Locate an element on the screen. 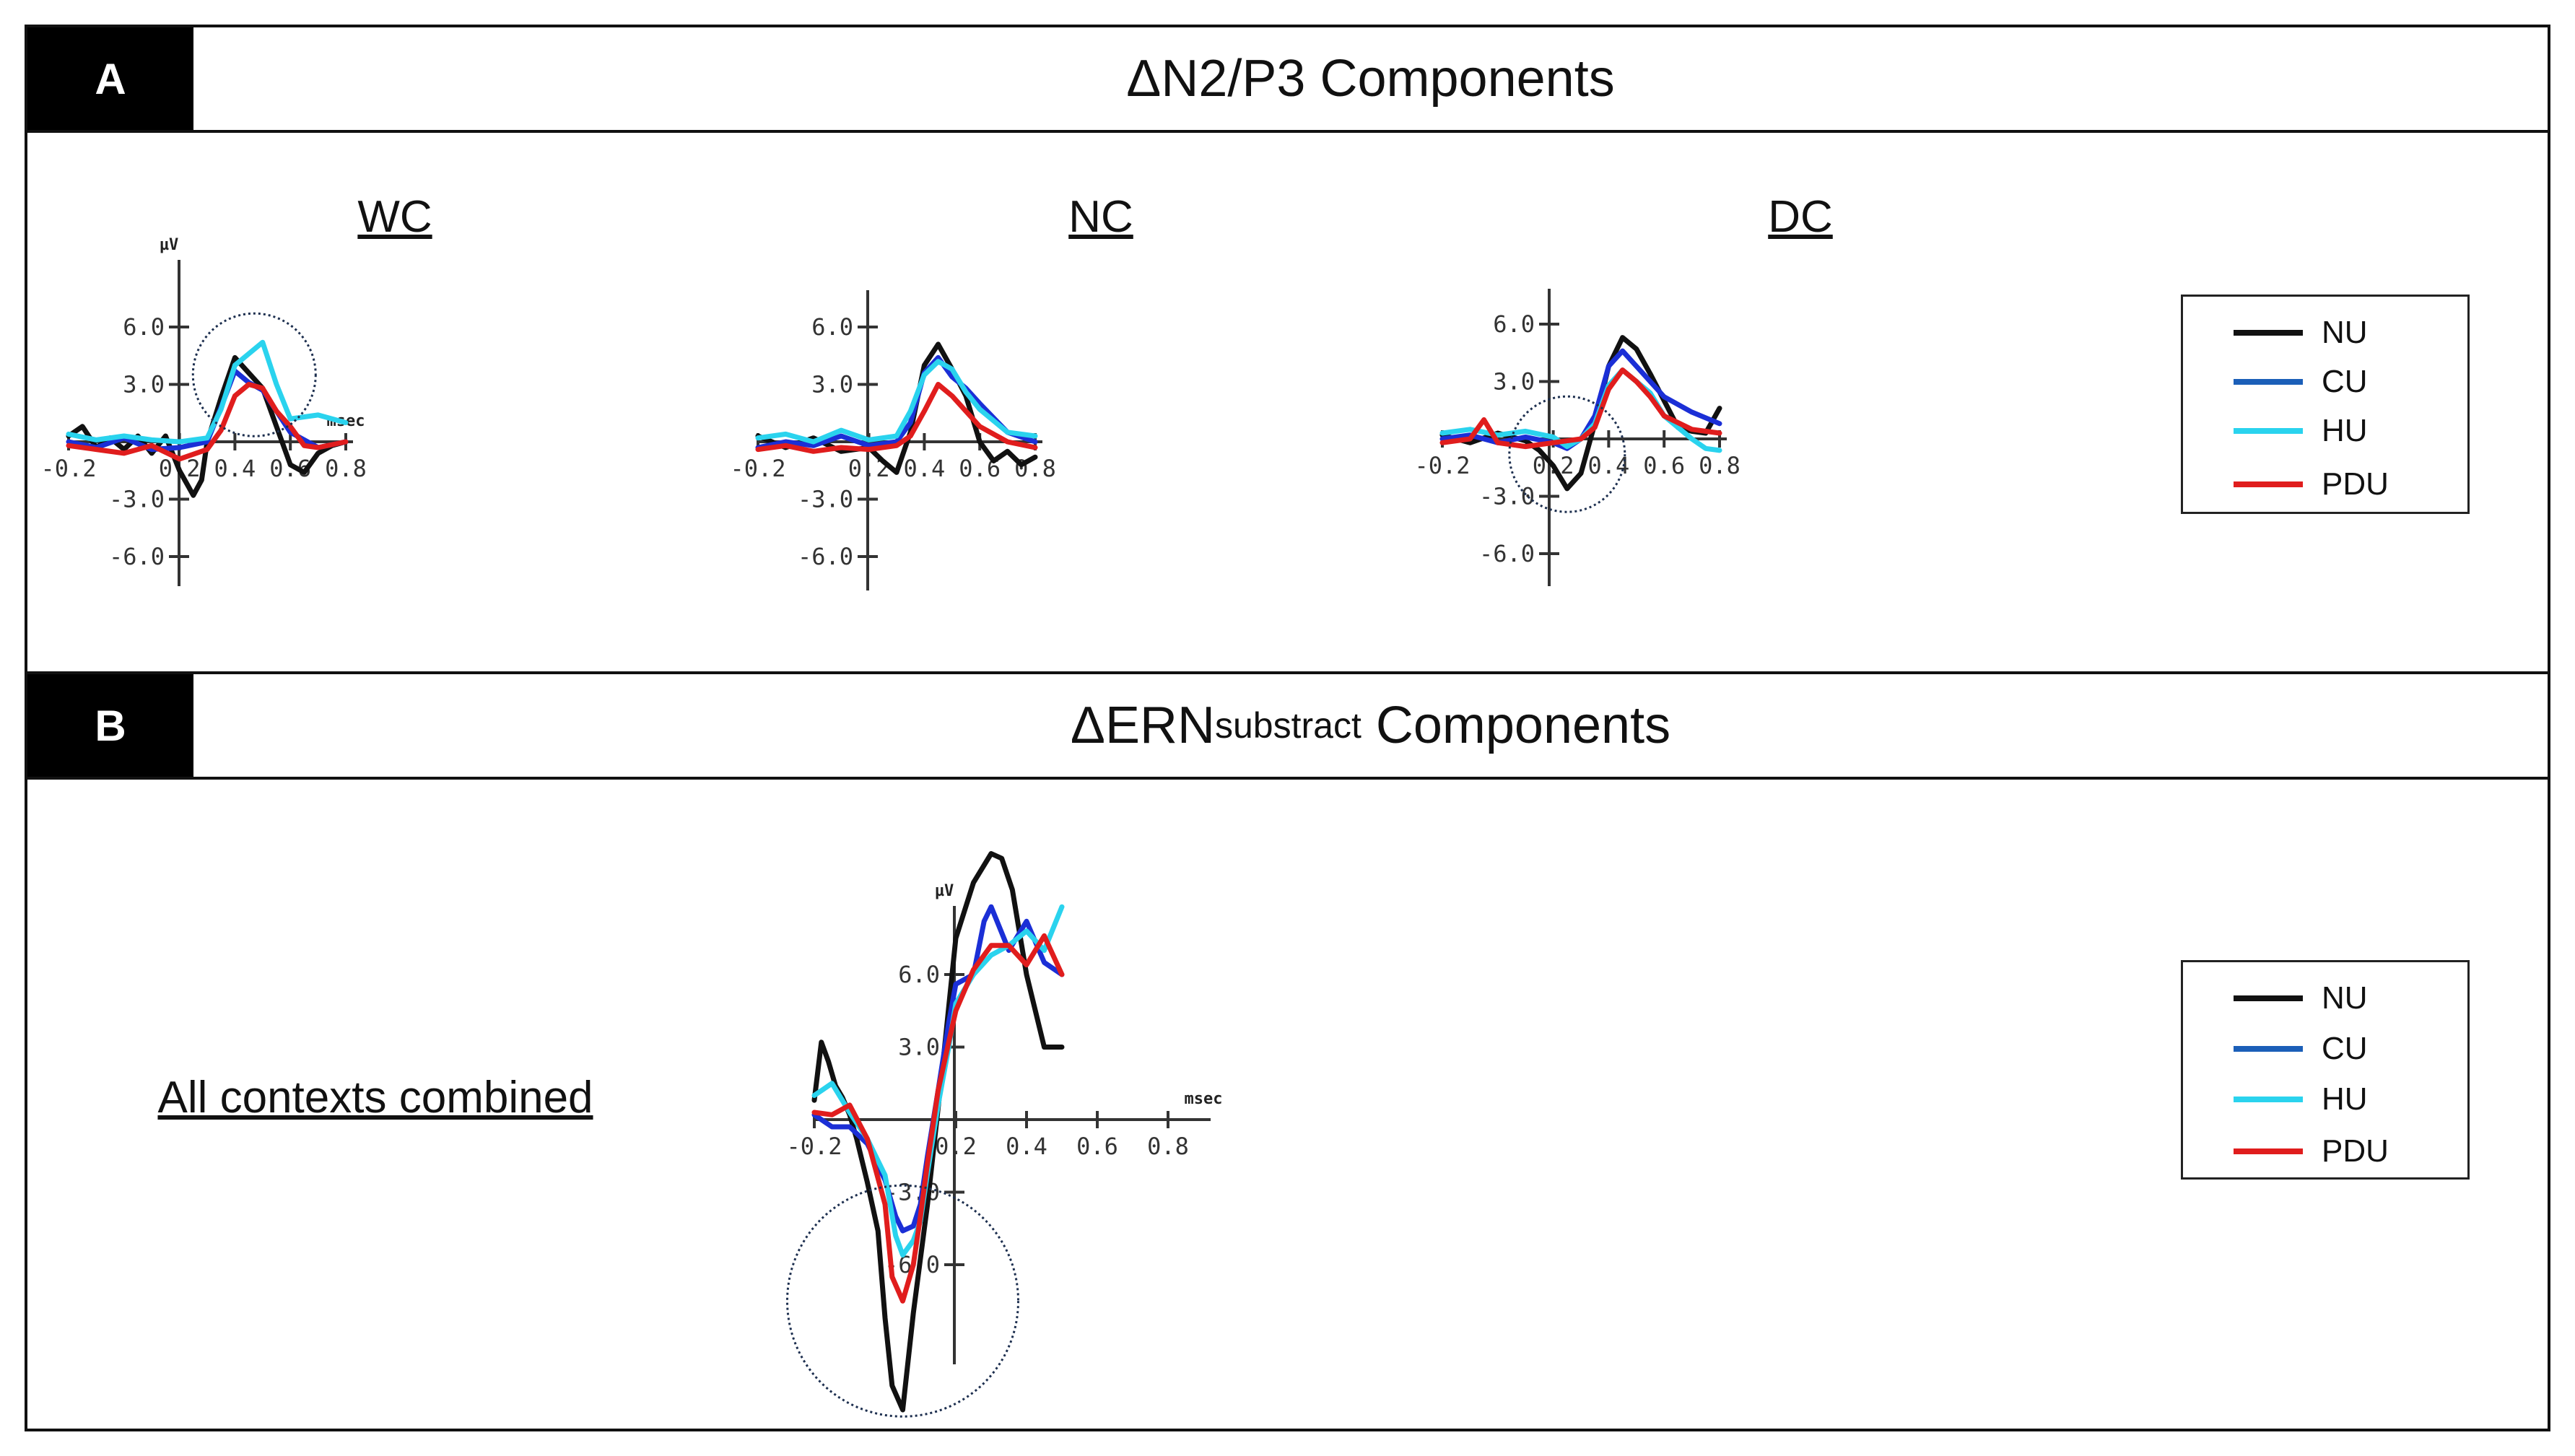 The height and width of the screenshot is (1456, 2575). legend-b-swatch-nu is located at coordinates (2268, 998).